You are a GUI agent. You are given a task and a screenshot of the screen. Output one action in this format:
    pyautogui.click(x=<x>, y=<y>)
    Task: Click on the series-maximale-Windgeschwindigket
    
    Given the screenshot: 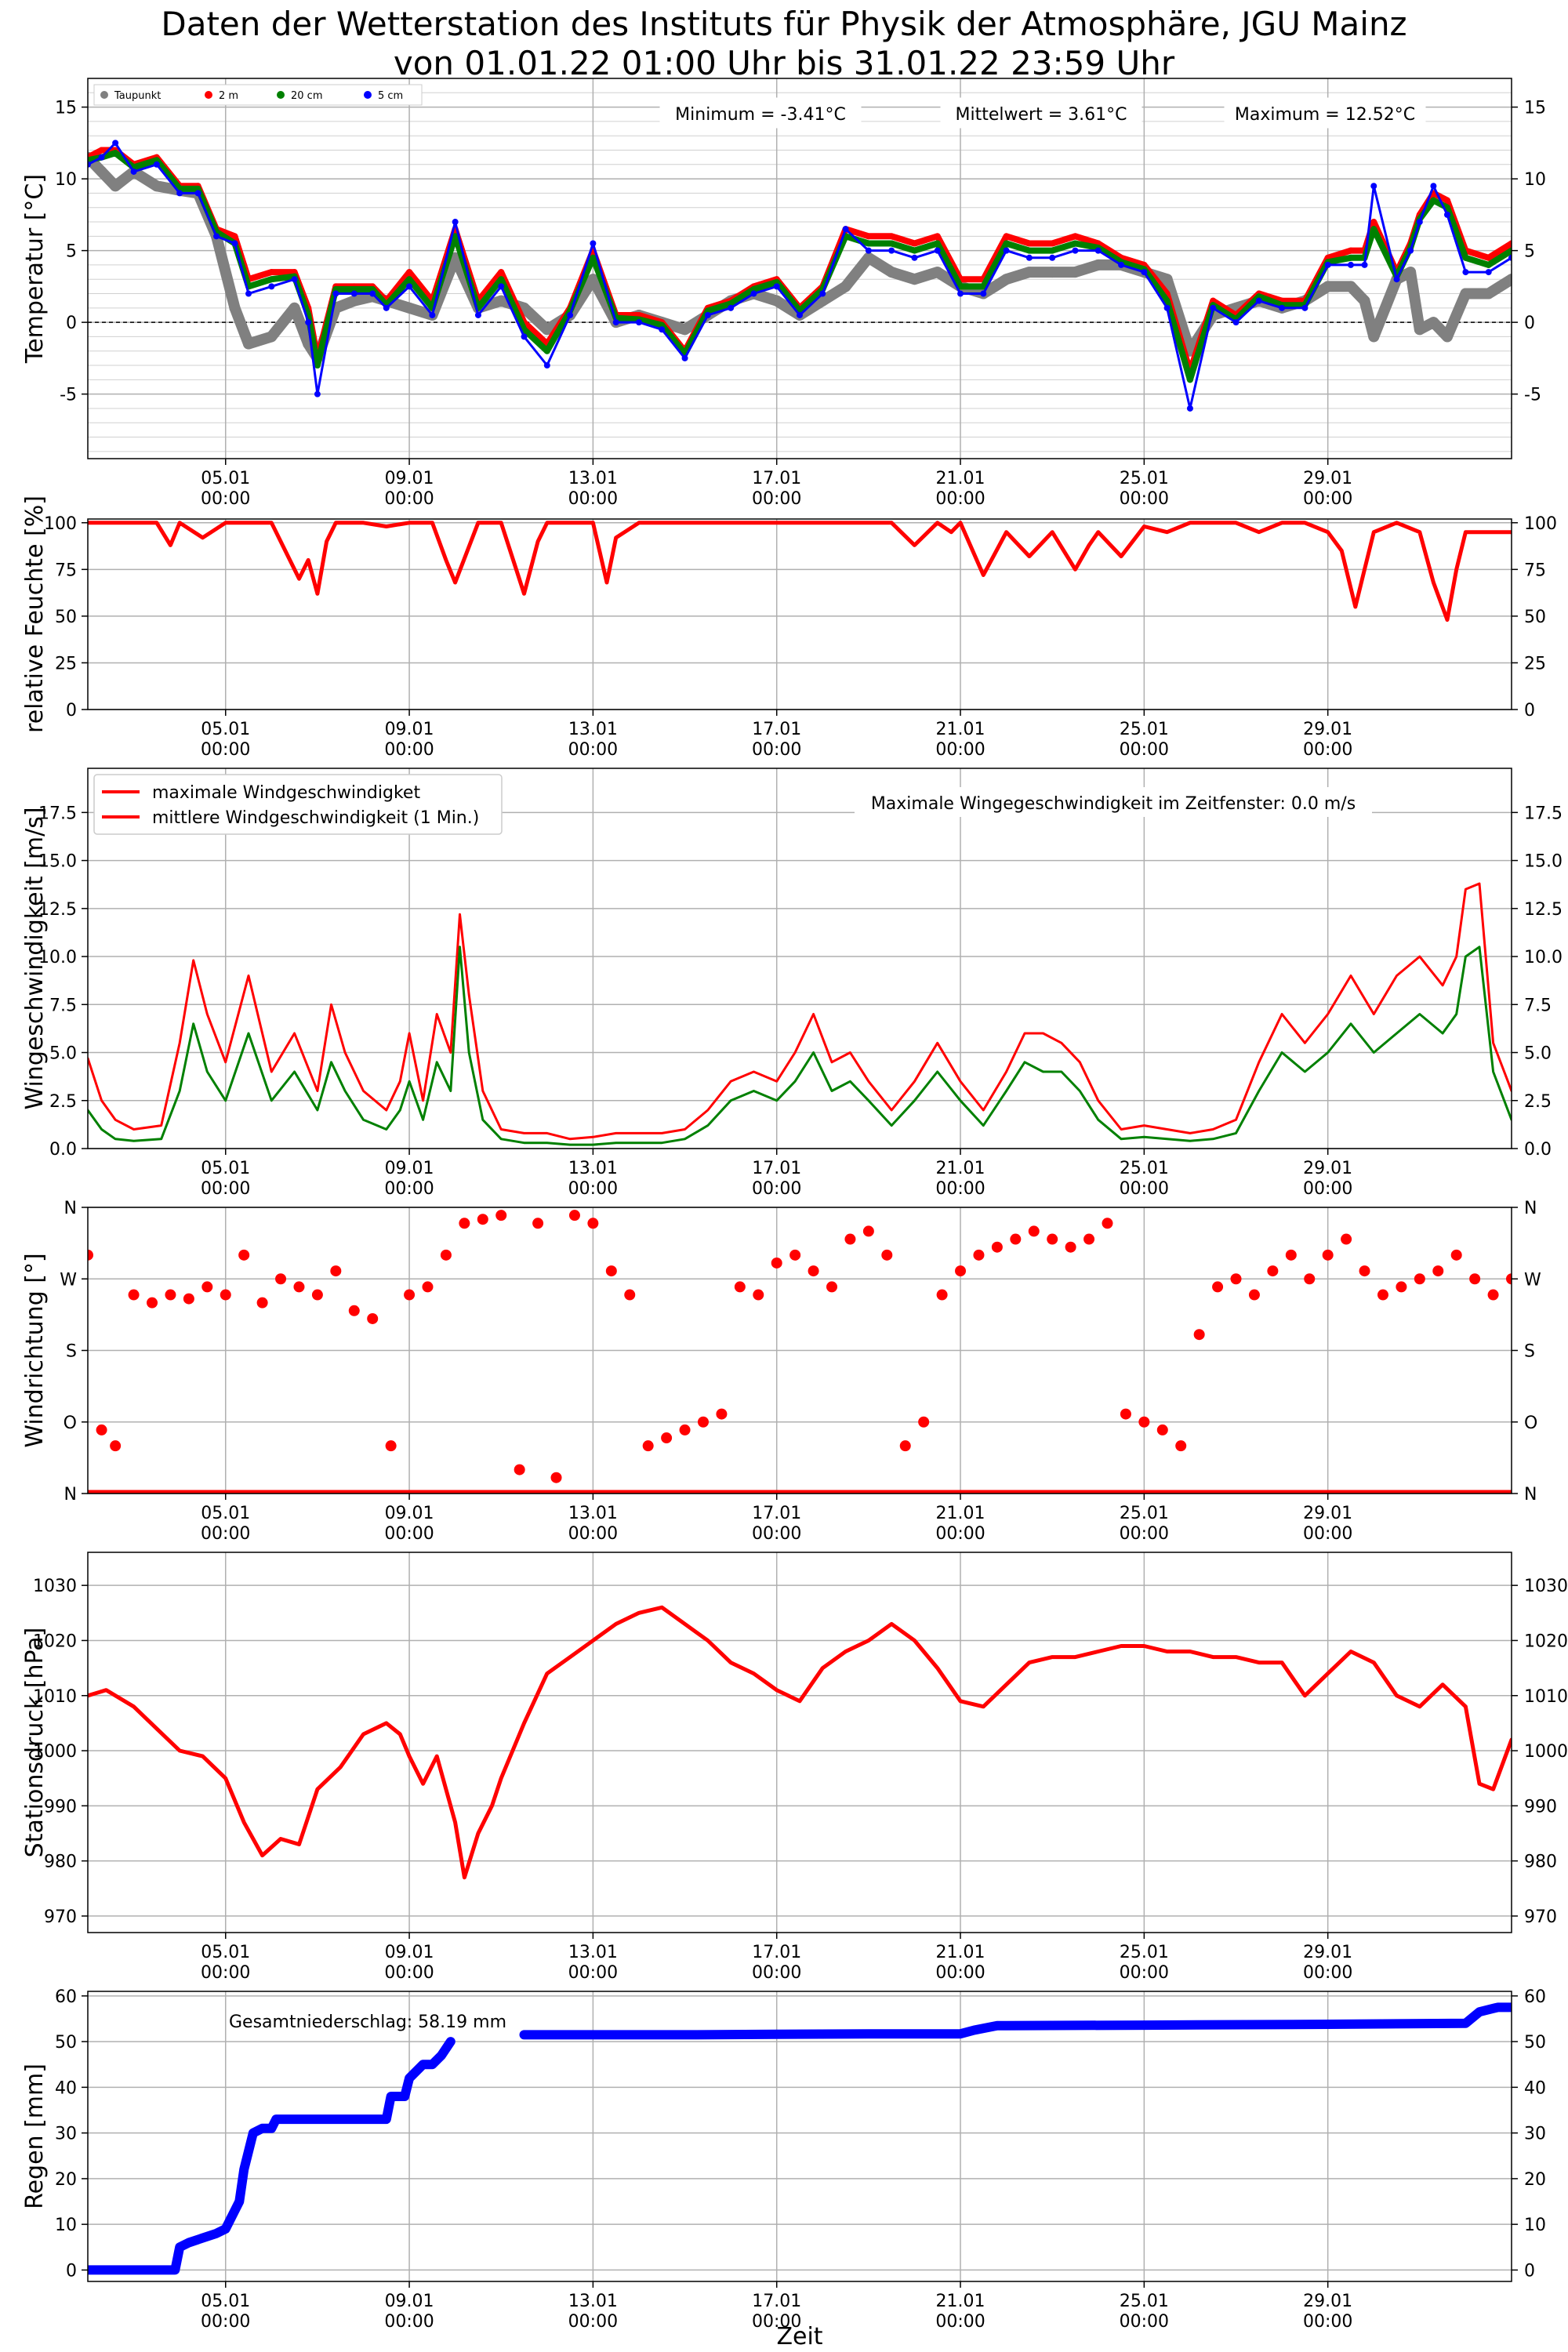 What is the action you would take?
    pyautogui.click(x=800, y=1011)
    